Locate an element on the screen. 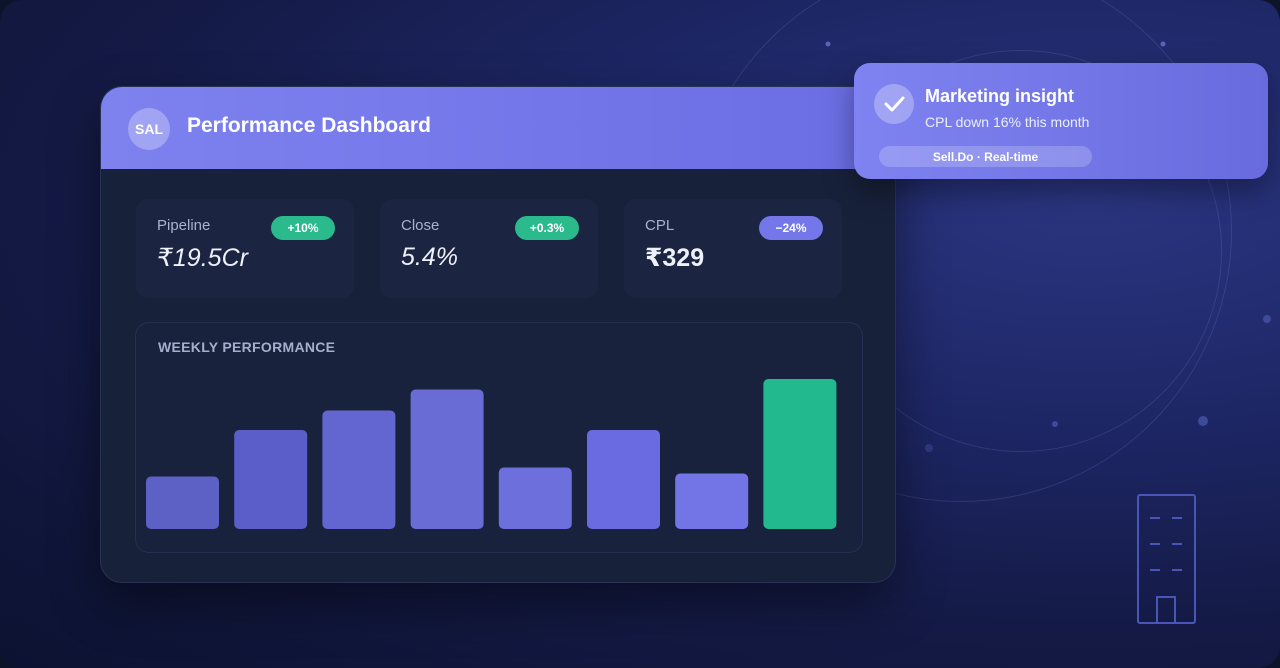 The width and height of the screenshot is (1280, 668). kpi-value: 5.4% is located at coordinates (429, 257).